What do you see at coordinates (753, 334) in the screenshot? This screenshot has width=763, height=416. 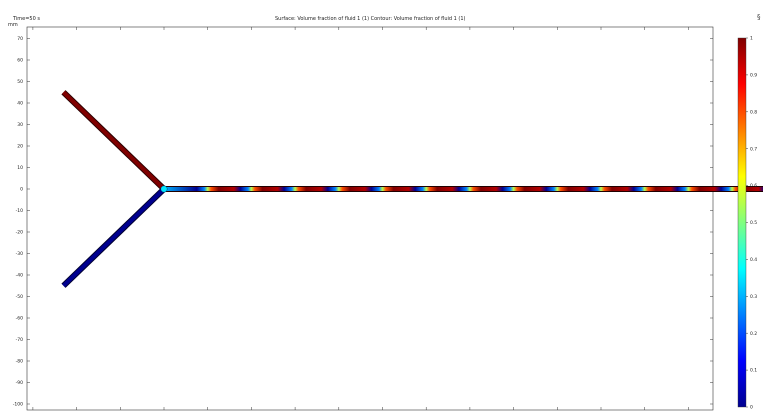 I see `colorbar-tick-label: 0.2` at bounding box center [753, 334].